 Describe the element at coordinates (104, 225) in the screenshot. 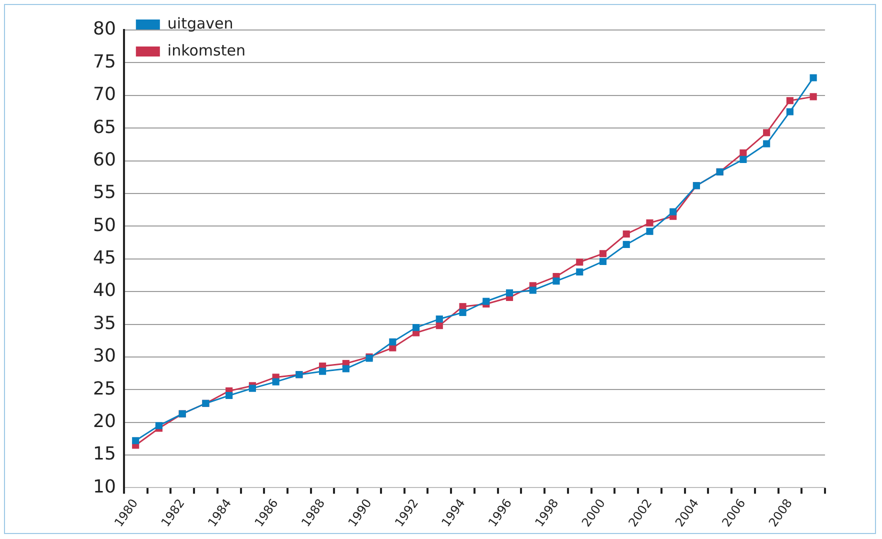

I see `y-tick-label: 50` at that location.